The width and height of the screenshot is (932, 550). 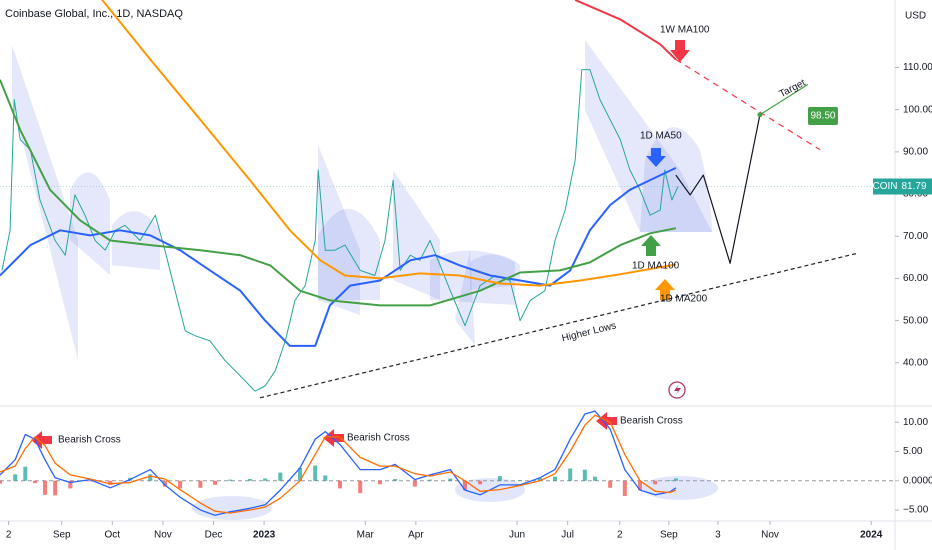 What do you see at coordinates (656, 266) in the screenshot?
I see `series-annotation: 1D MA100` at bounding box center [656, 266].